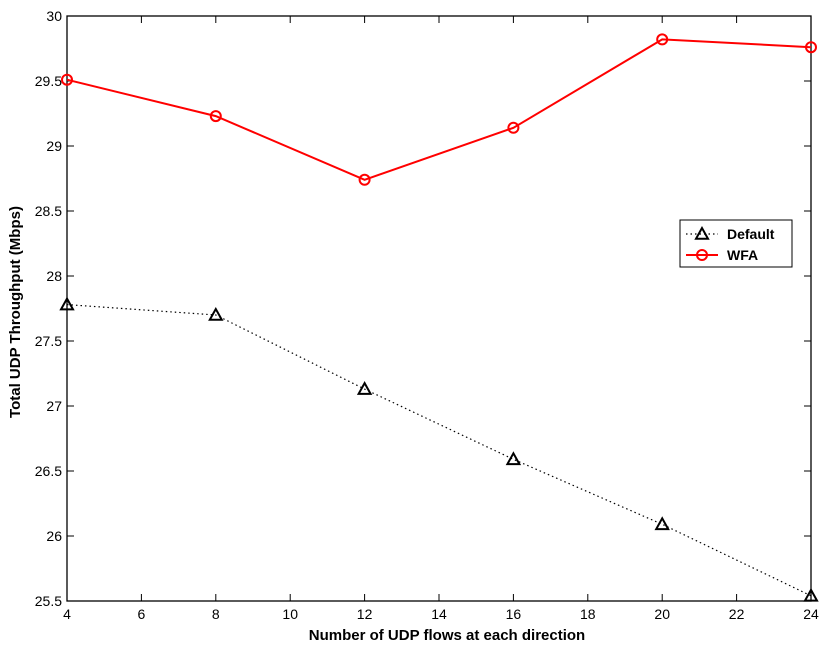 The image size is (830, 651). I want to click on legend-marker-wfa, so click(702, 255).